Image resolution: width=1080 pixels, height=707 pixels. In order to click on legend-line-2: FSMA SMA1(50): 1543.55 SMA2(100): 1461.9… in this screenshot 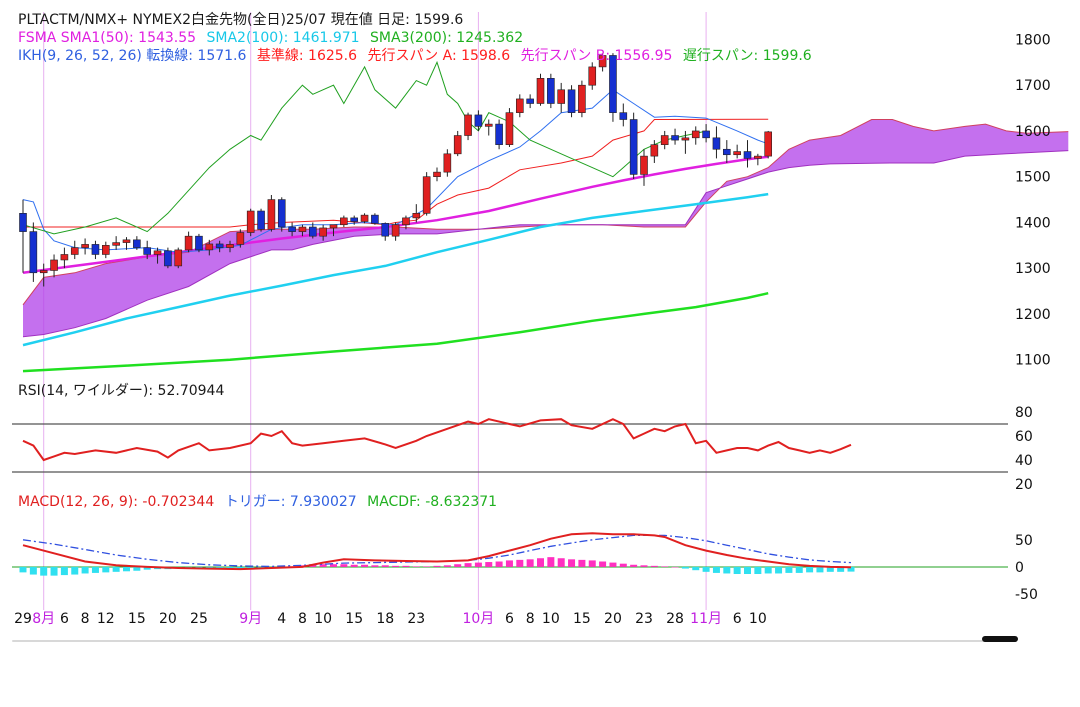, I will do `click(273, 38)`.